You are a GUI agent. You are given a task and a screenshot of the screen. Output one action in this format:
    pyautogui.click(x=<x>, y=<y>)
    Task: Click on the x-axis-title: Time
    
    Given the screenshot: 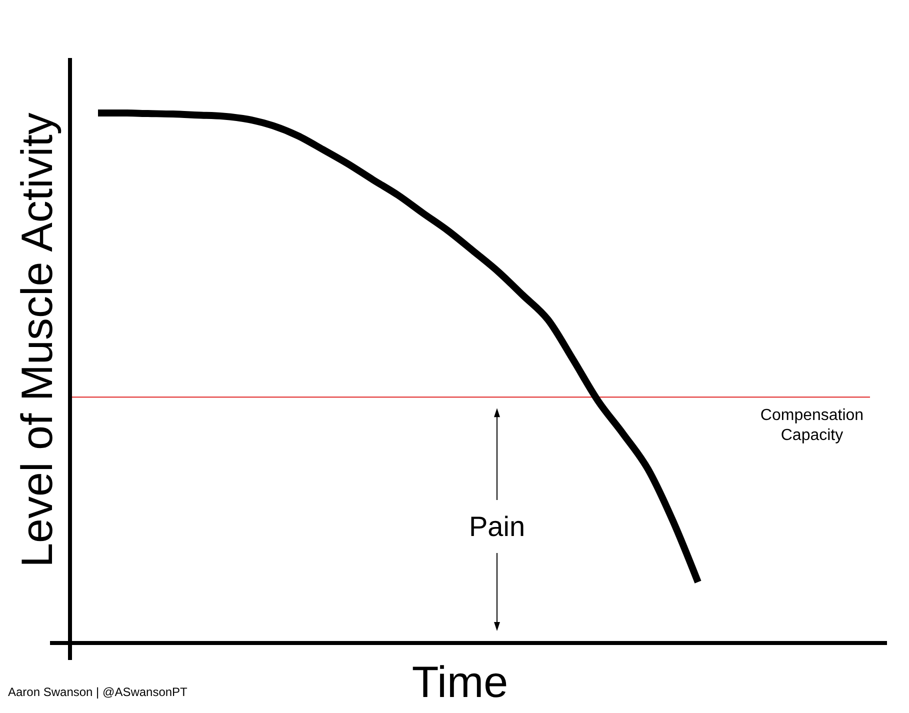 What is the action you would take?
    pyautogui.click(x=460, y=682)
    